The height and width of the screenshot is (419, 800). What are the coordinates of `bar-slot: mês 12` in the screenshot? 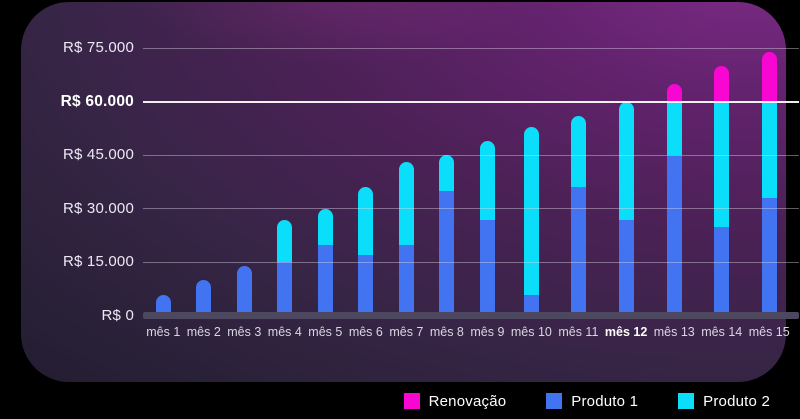 It's located at (626, 198).